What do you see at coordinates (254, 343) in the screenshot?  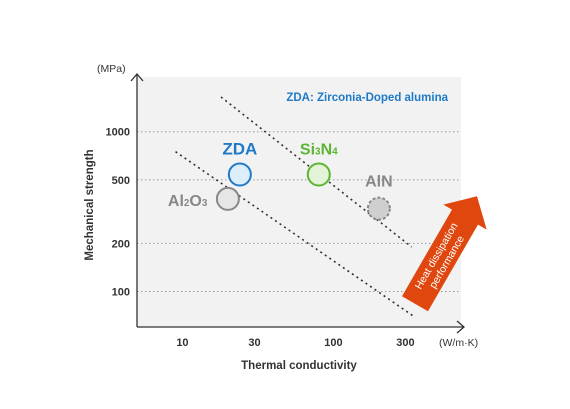 I see `x-tick-label: 30` at bounding box center [254, 343].